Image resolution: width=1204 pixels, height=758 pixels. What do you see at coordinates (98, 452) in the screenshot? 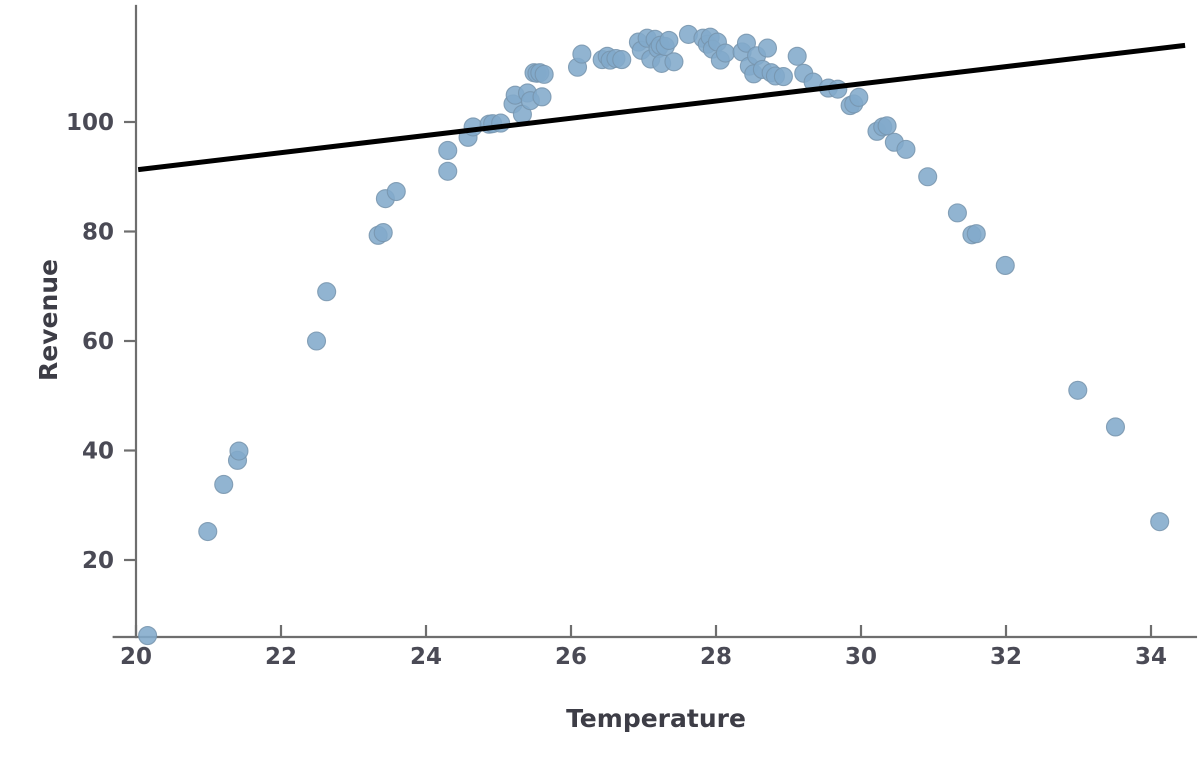
I see `y-tick-label-40: 40` at bounding box center [98, 452].